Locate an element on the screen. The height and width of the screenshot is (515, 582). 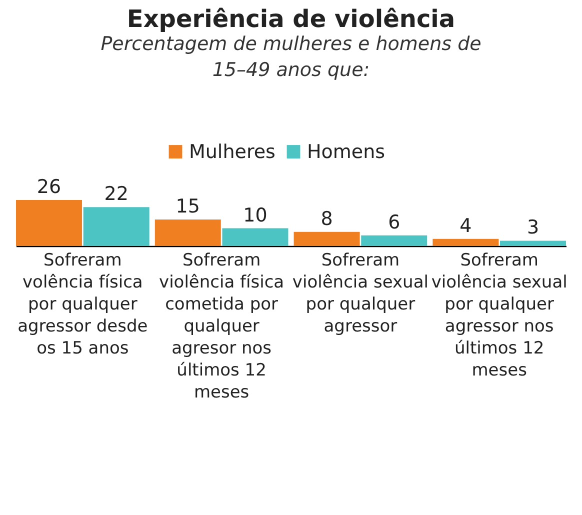
chart-subtitle: Percentagem de mulheres e homens de 15–49 anos que: is located at coordinates (291, 57).